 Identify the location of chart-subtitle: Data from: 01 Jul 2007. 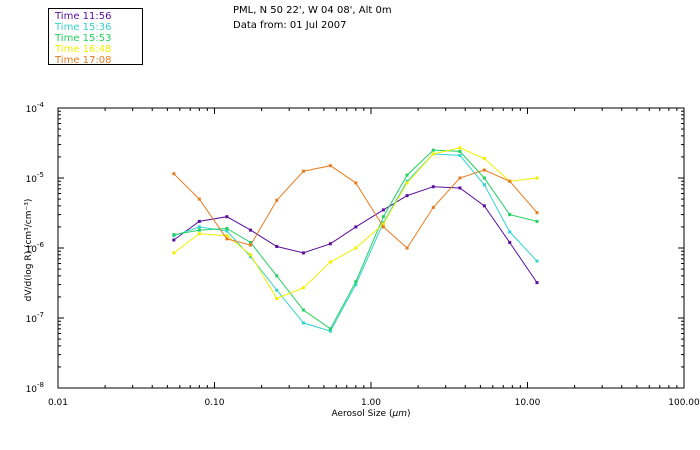
(290, 25).